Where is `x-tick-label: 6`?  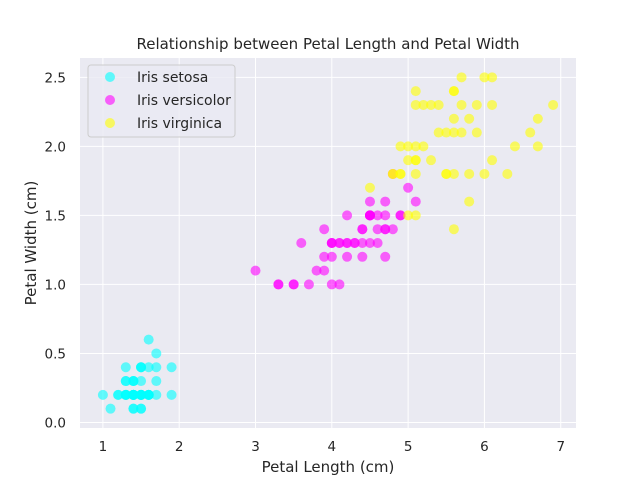 x-tick-label: 6 is located at coordinates (484, 447).